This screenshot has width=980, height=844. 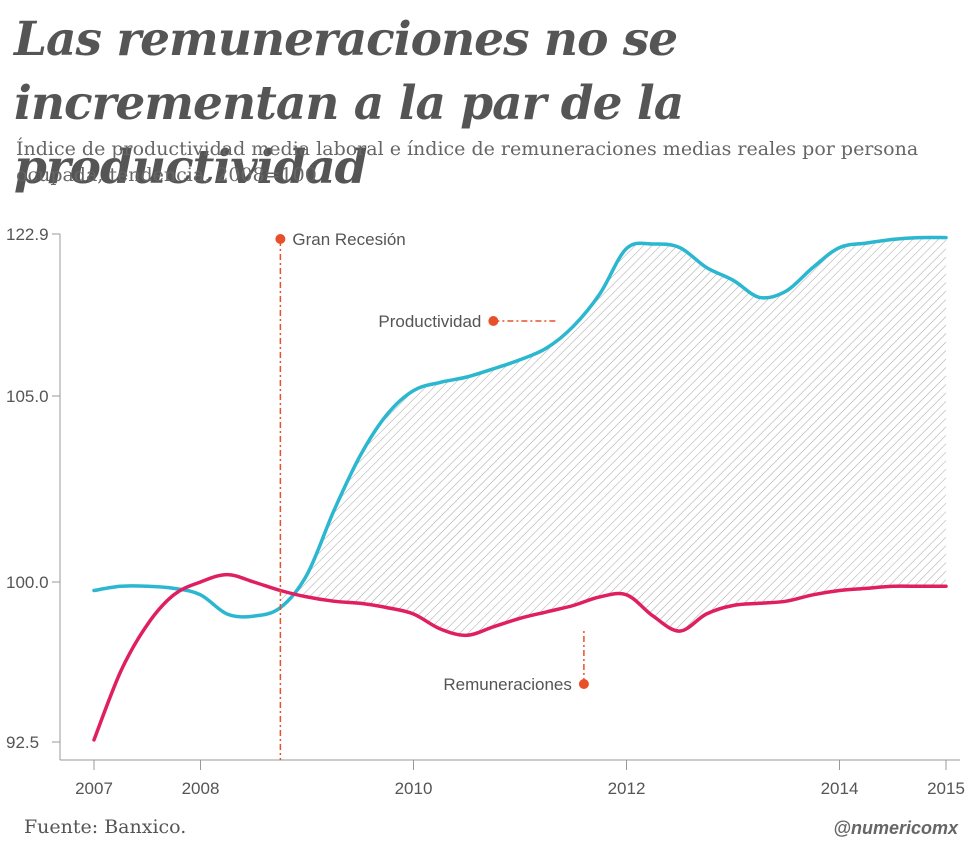 I want to click on annotation-label-remuneraciones: Remuneraciones, so click(x=507, y=684).